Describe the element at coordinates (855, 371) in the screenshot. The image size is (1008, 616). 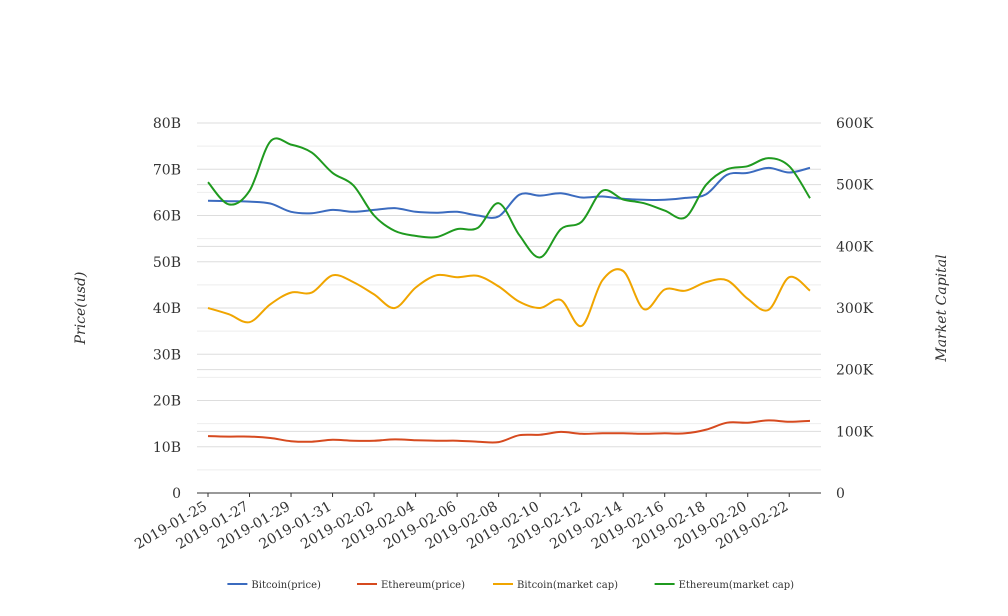
I see `right-tick-label: 200K` at that location.